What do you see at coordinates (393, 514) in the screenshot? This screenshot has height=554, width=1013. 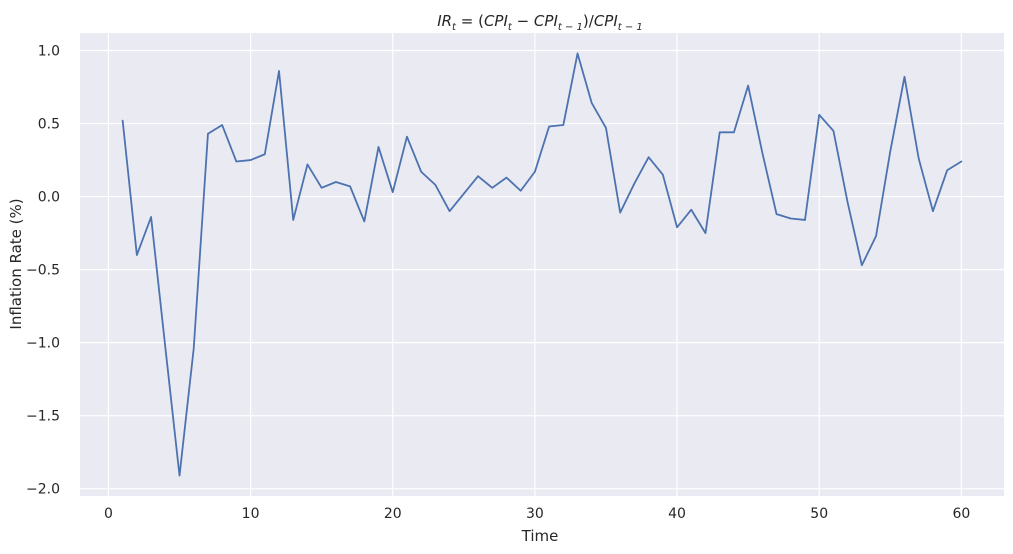 I see `x-tick-label: 20` at bounding box center [393, 514].